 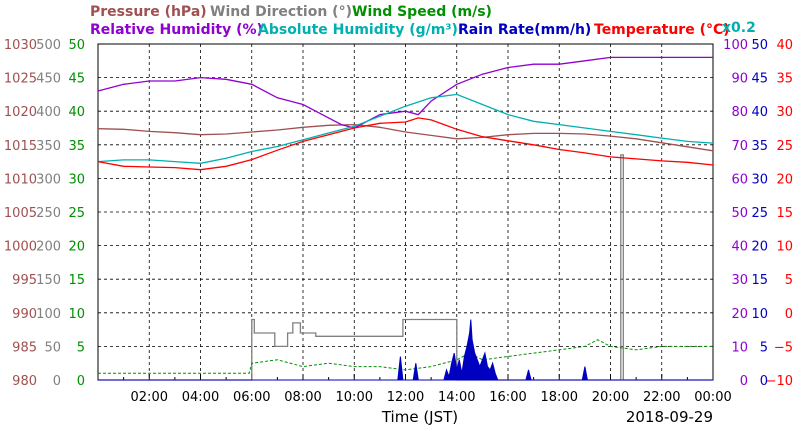 I want to click on wind_speed-tick-label: 35, so click(x=76, y=146).